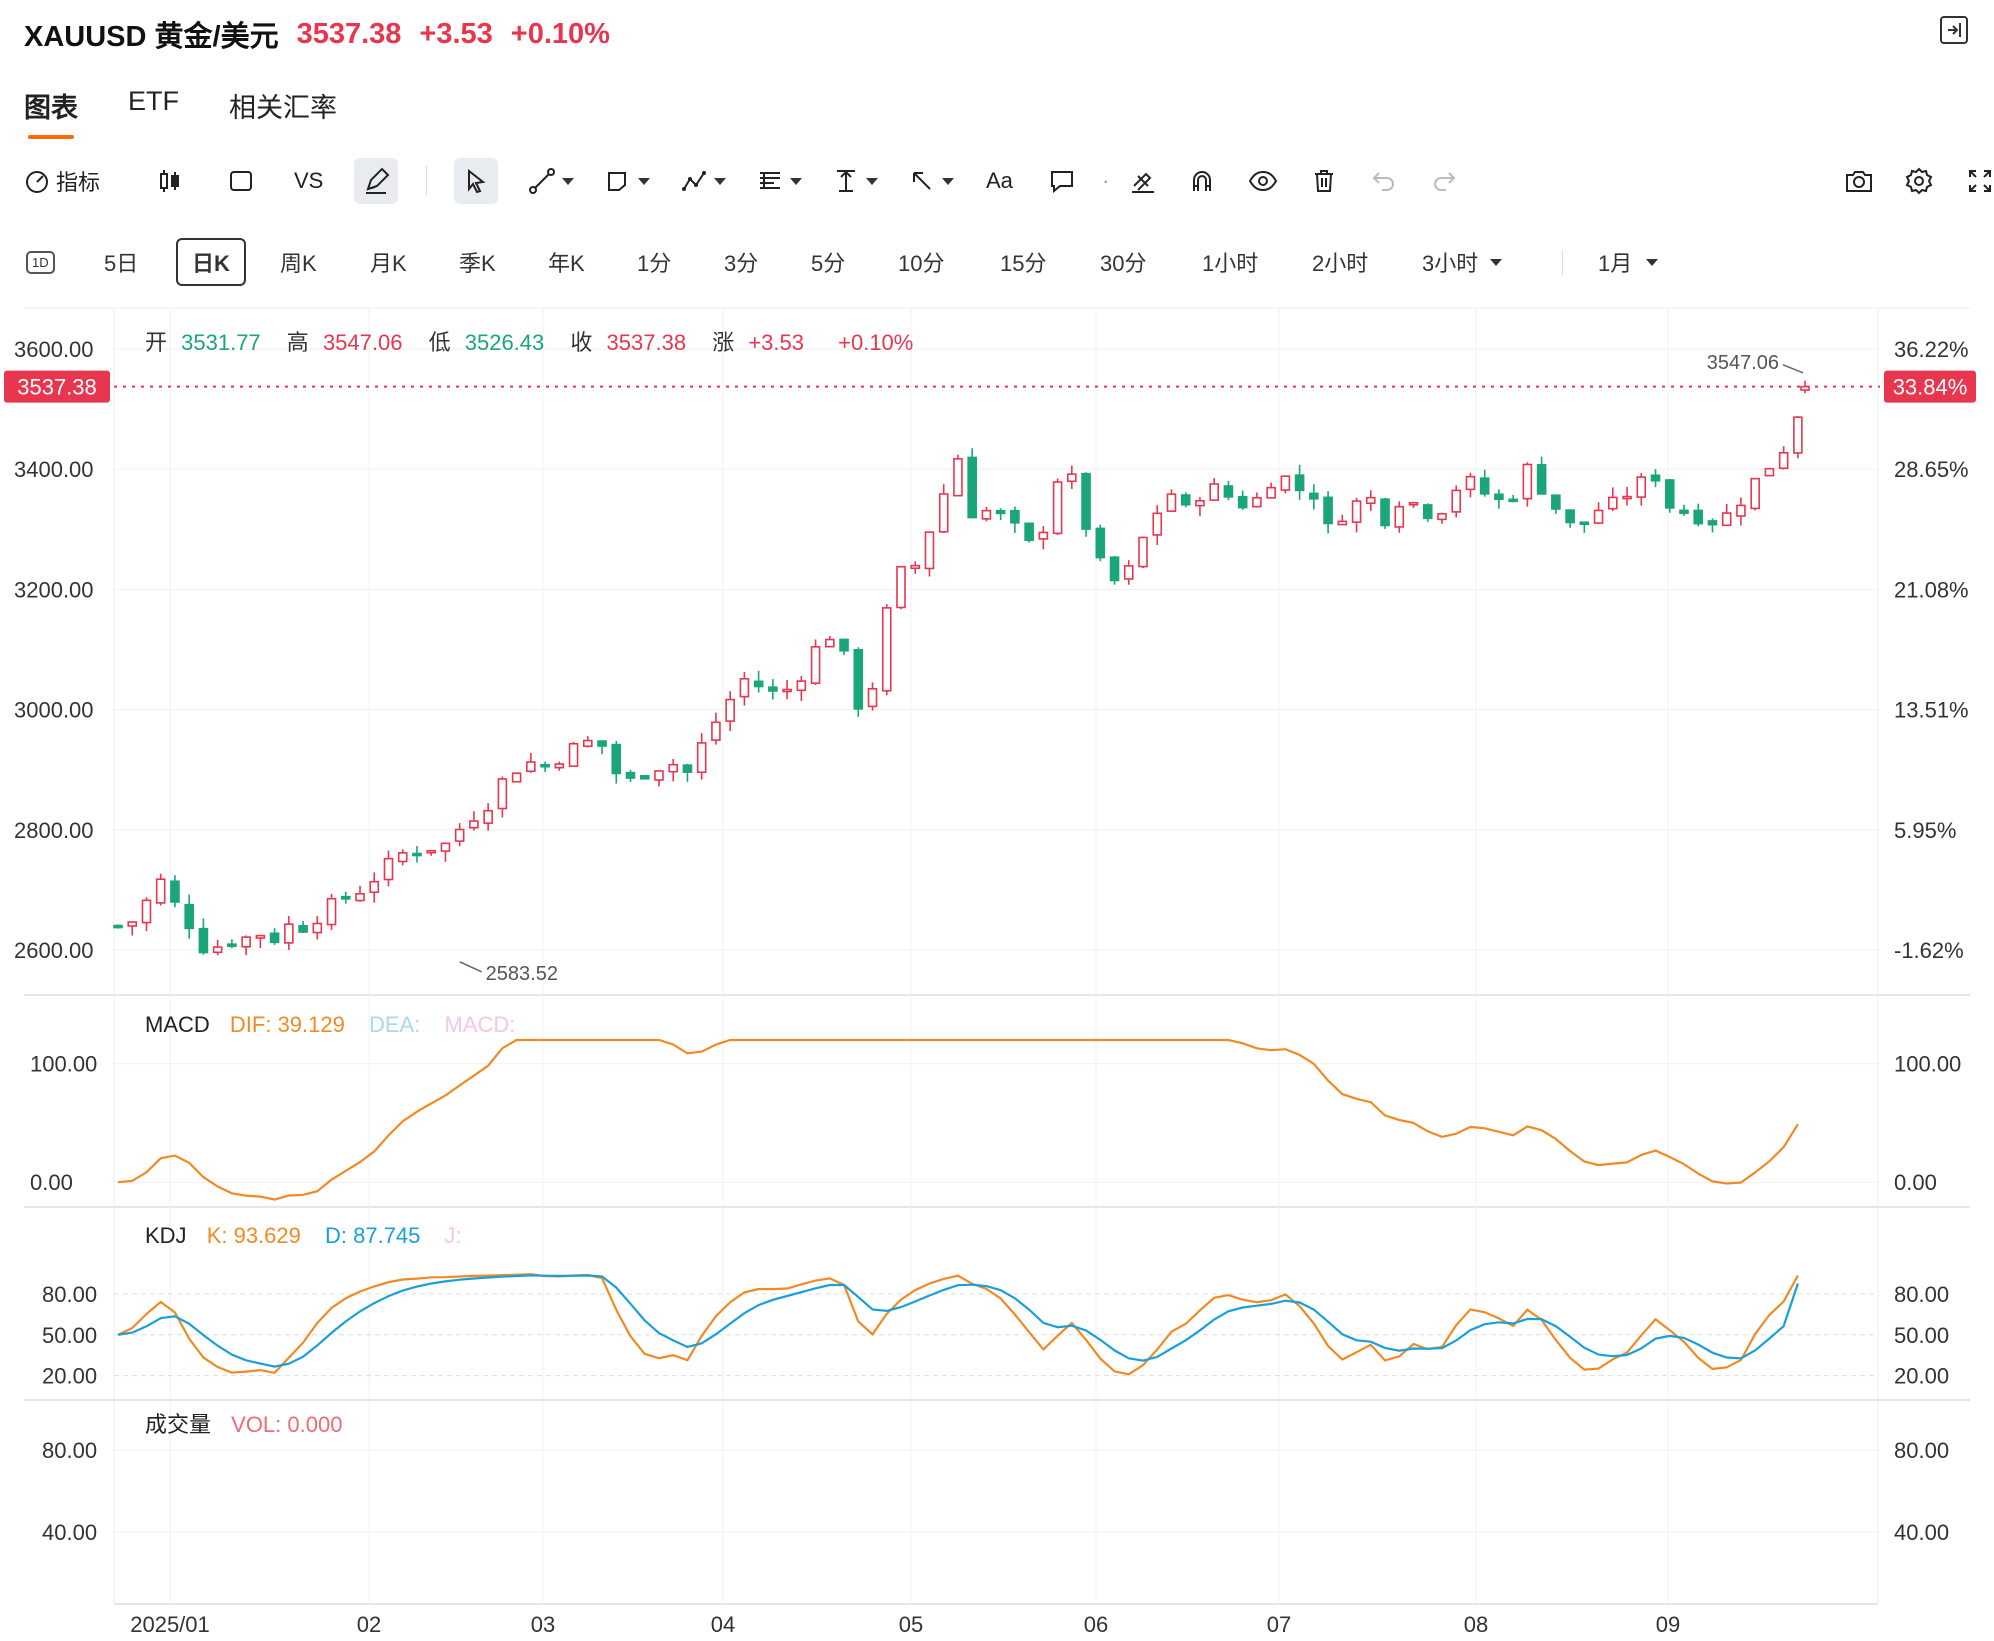  Describe the element at coordinates (627, 181) in the screenshot. I see `shape-tool-icon` at that location.